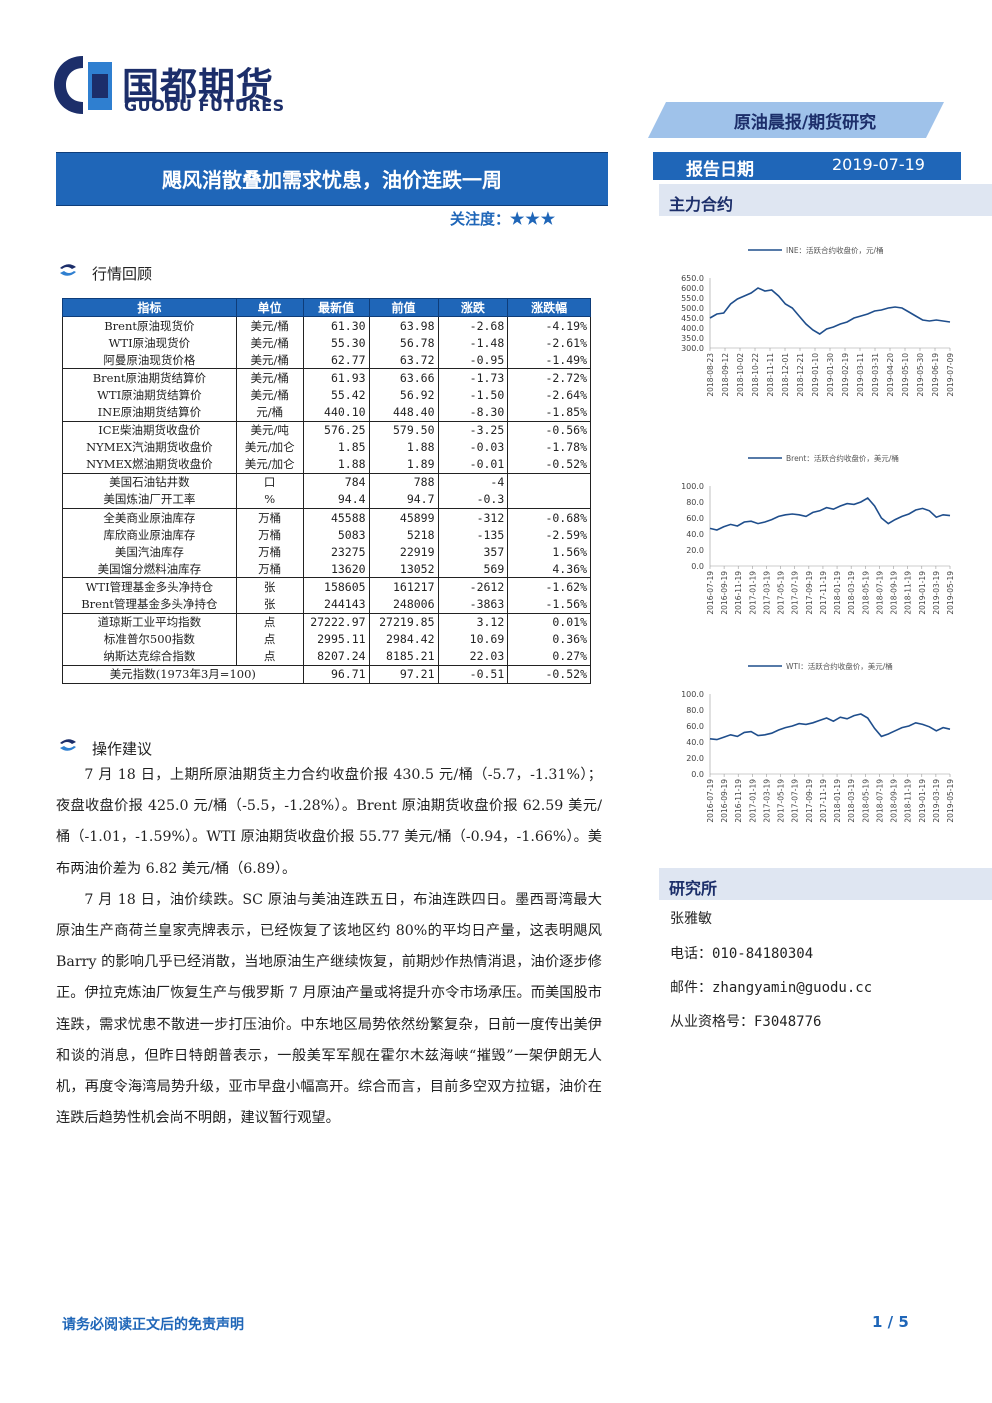  I want to click on unit-cell: 张, so click(269, 604).